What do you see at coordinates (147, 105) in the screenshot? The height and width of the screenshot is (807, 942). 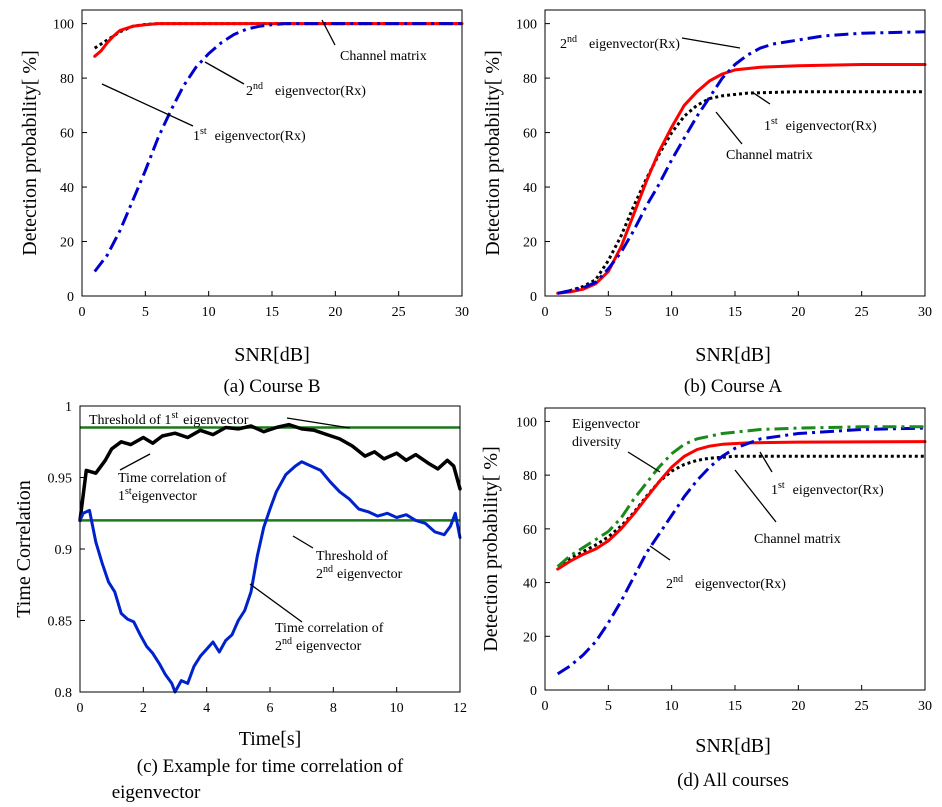 I see `panel-a-leader-1st` at bounding box center [147, 105].